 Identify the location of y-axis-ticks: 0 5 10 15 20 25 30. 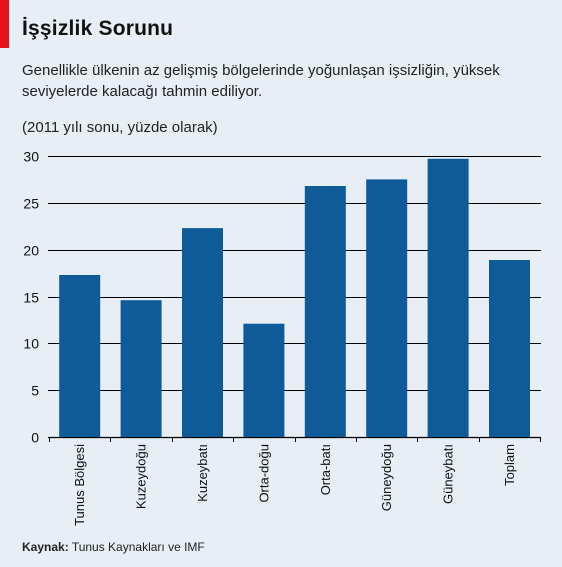
(31, 297).